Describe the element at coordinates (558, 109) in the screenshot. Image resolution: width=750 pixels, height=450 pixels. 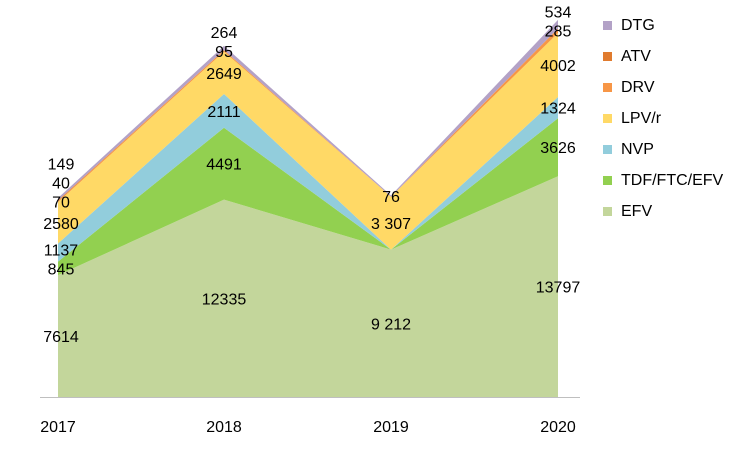
I see `data-label: 1324` at that location.